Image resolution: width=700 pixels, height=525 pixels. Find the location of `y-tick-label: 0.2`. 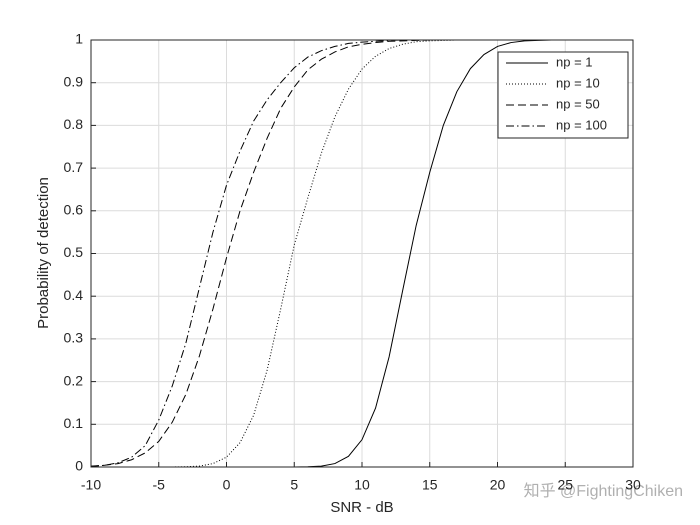

y-tick-label: 0.2 is located at coordinates (74, 380).